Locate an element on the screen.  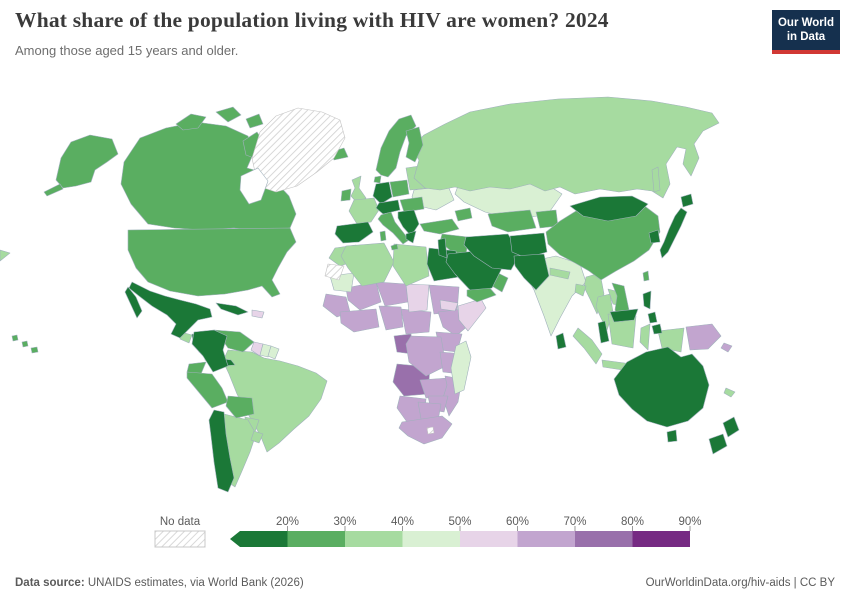
country-haiti is located at coordinates (258, 314).